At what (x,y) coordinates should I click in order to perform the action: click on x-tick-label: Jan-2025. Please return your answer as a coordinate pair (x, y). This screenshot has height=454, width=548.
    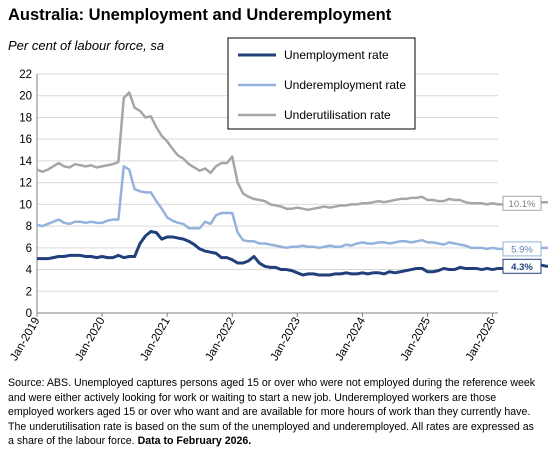
    Looking at the image, I should click on (416, 340).